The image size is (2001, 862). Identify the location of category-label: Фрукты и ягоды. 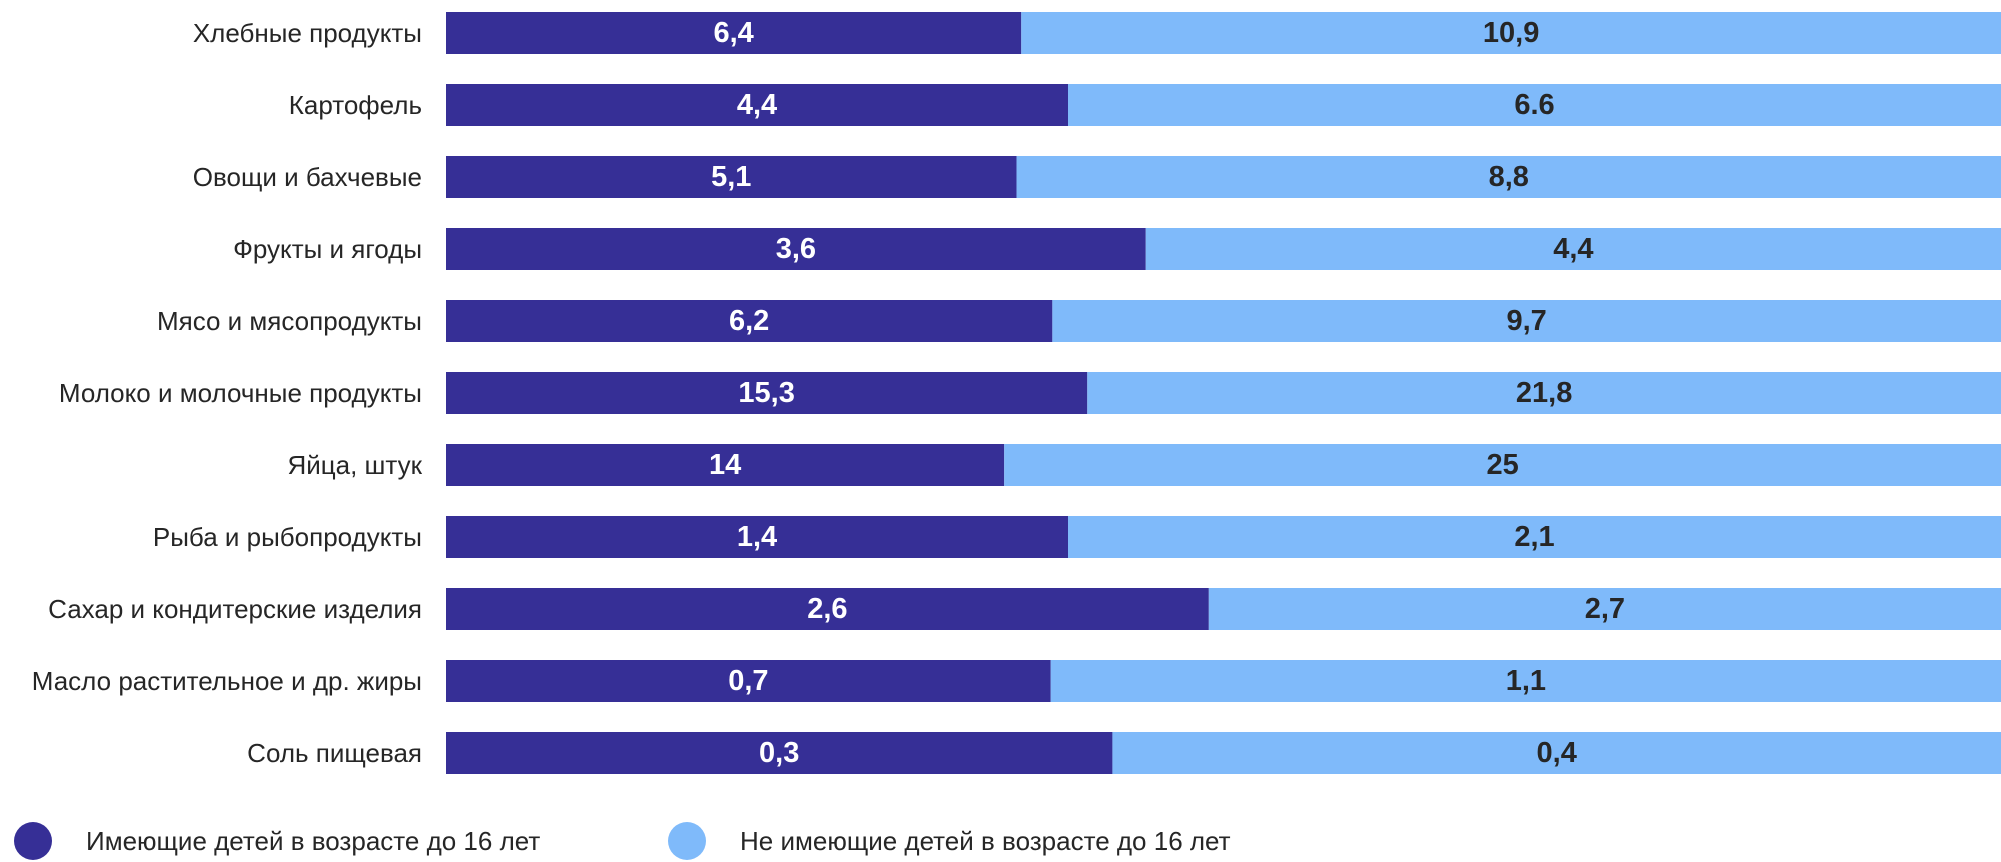
(327, 249).